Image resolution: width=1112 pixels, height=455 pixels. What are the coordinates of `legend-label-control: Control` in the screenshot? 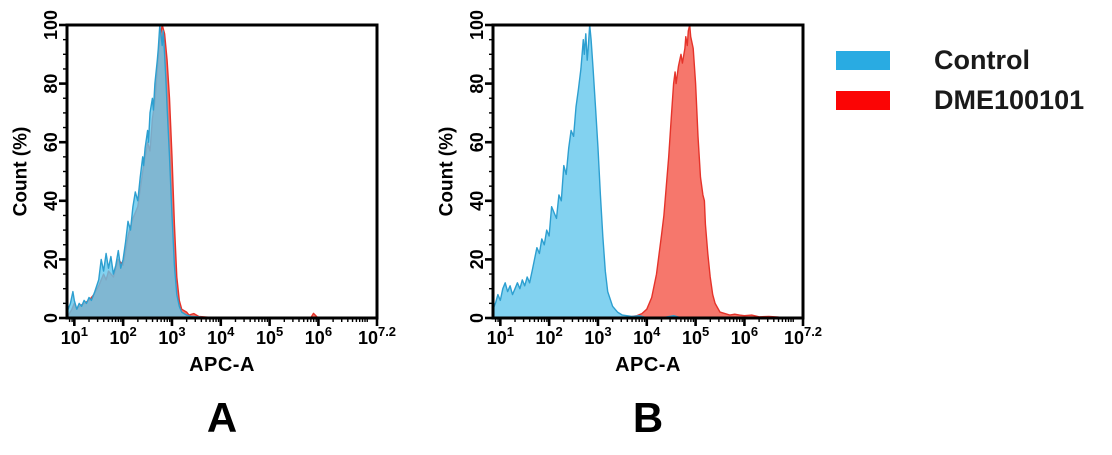 It's located at (982, 60).